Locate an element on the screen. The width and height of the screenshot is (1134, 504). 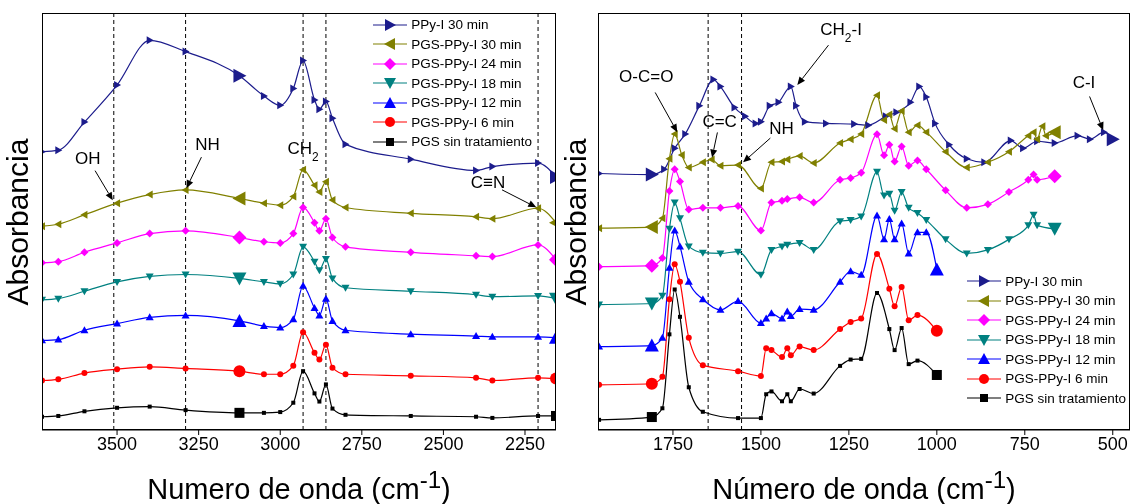
x-tick-label: 1500 is located at coordinates (760, 443).